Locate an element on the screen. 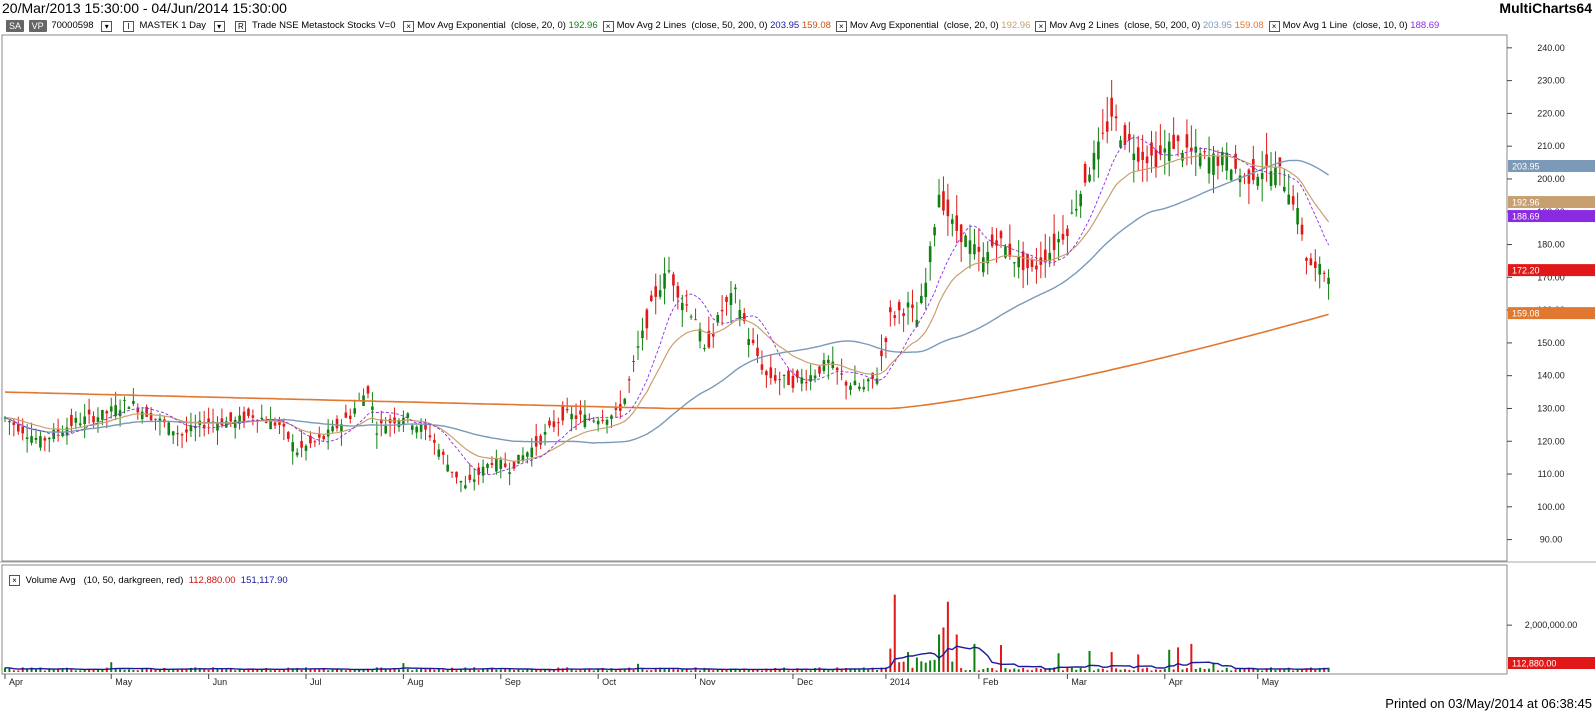  badge-sa: SA is located at coordinates (15, 26).